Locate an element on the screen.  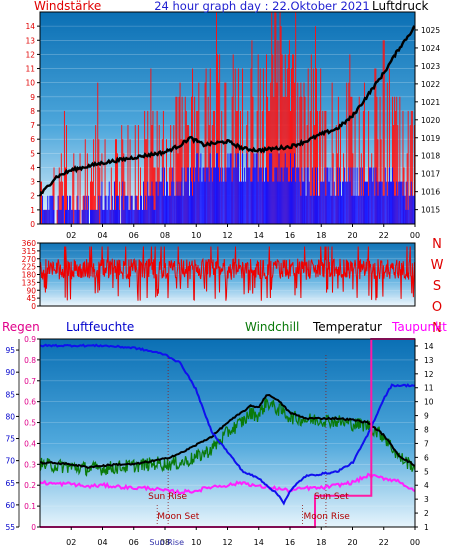
wind-x-tick-label: 12 is located at coordinates (227, 235).